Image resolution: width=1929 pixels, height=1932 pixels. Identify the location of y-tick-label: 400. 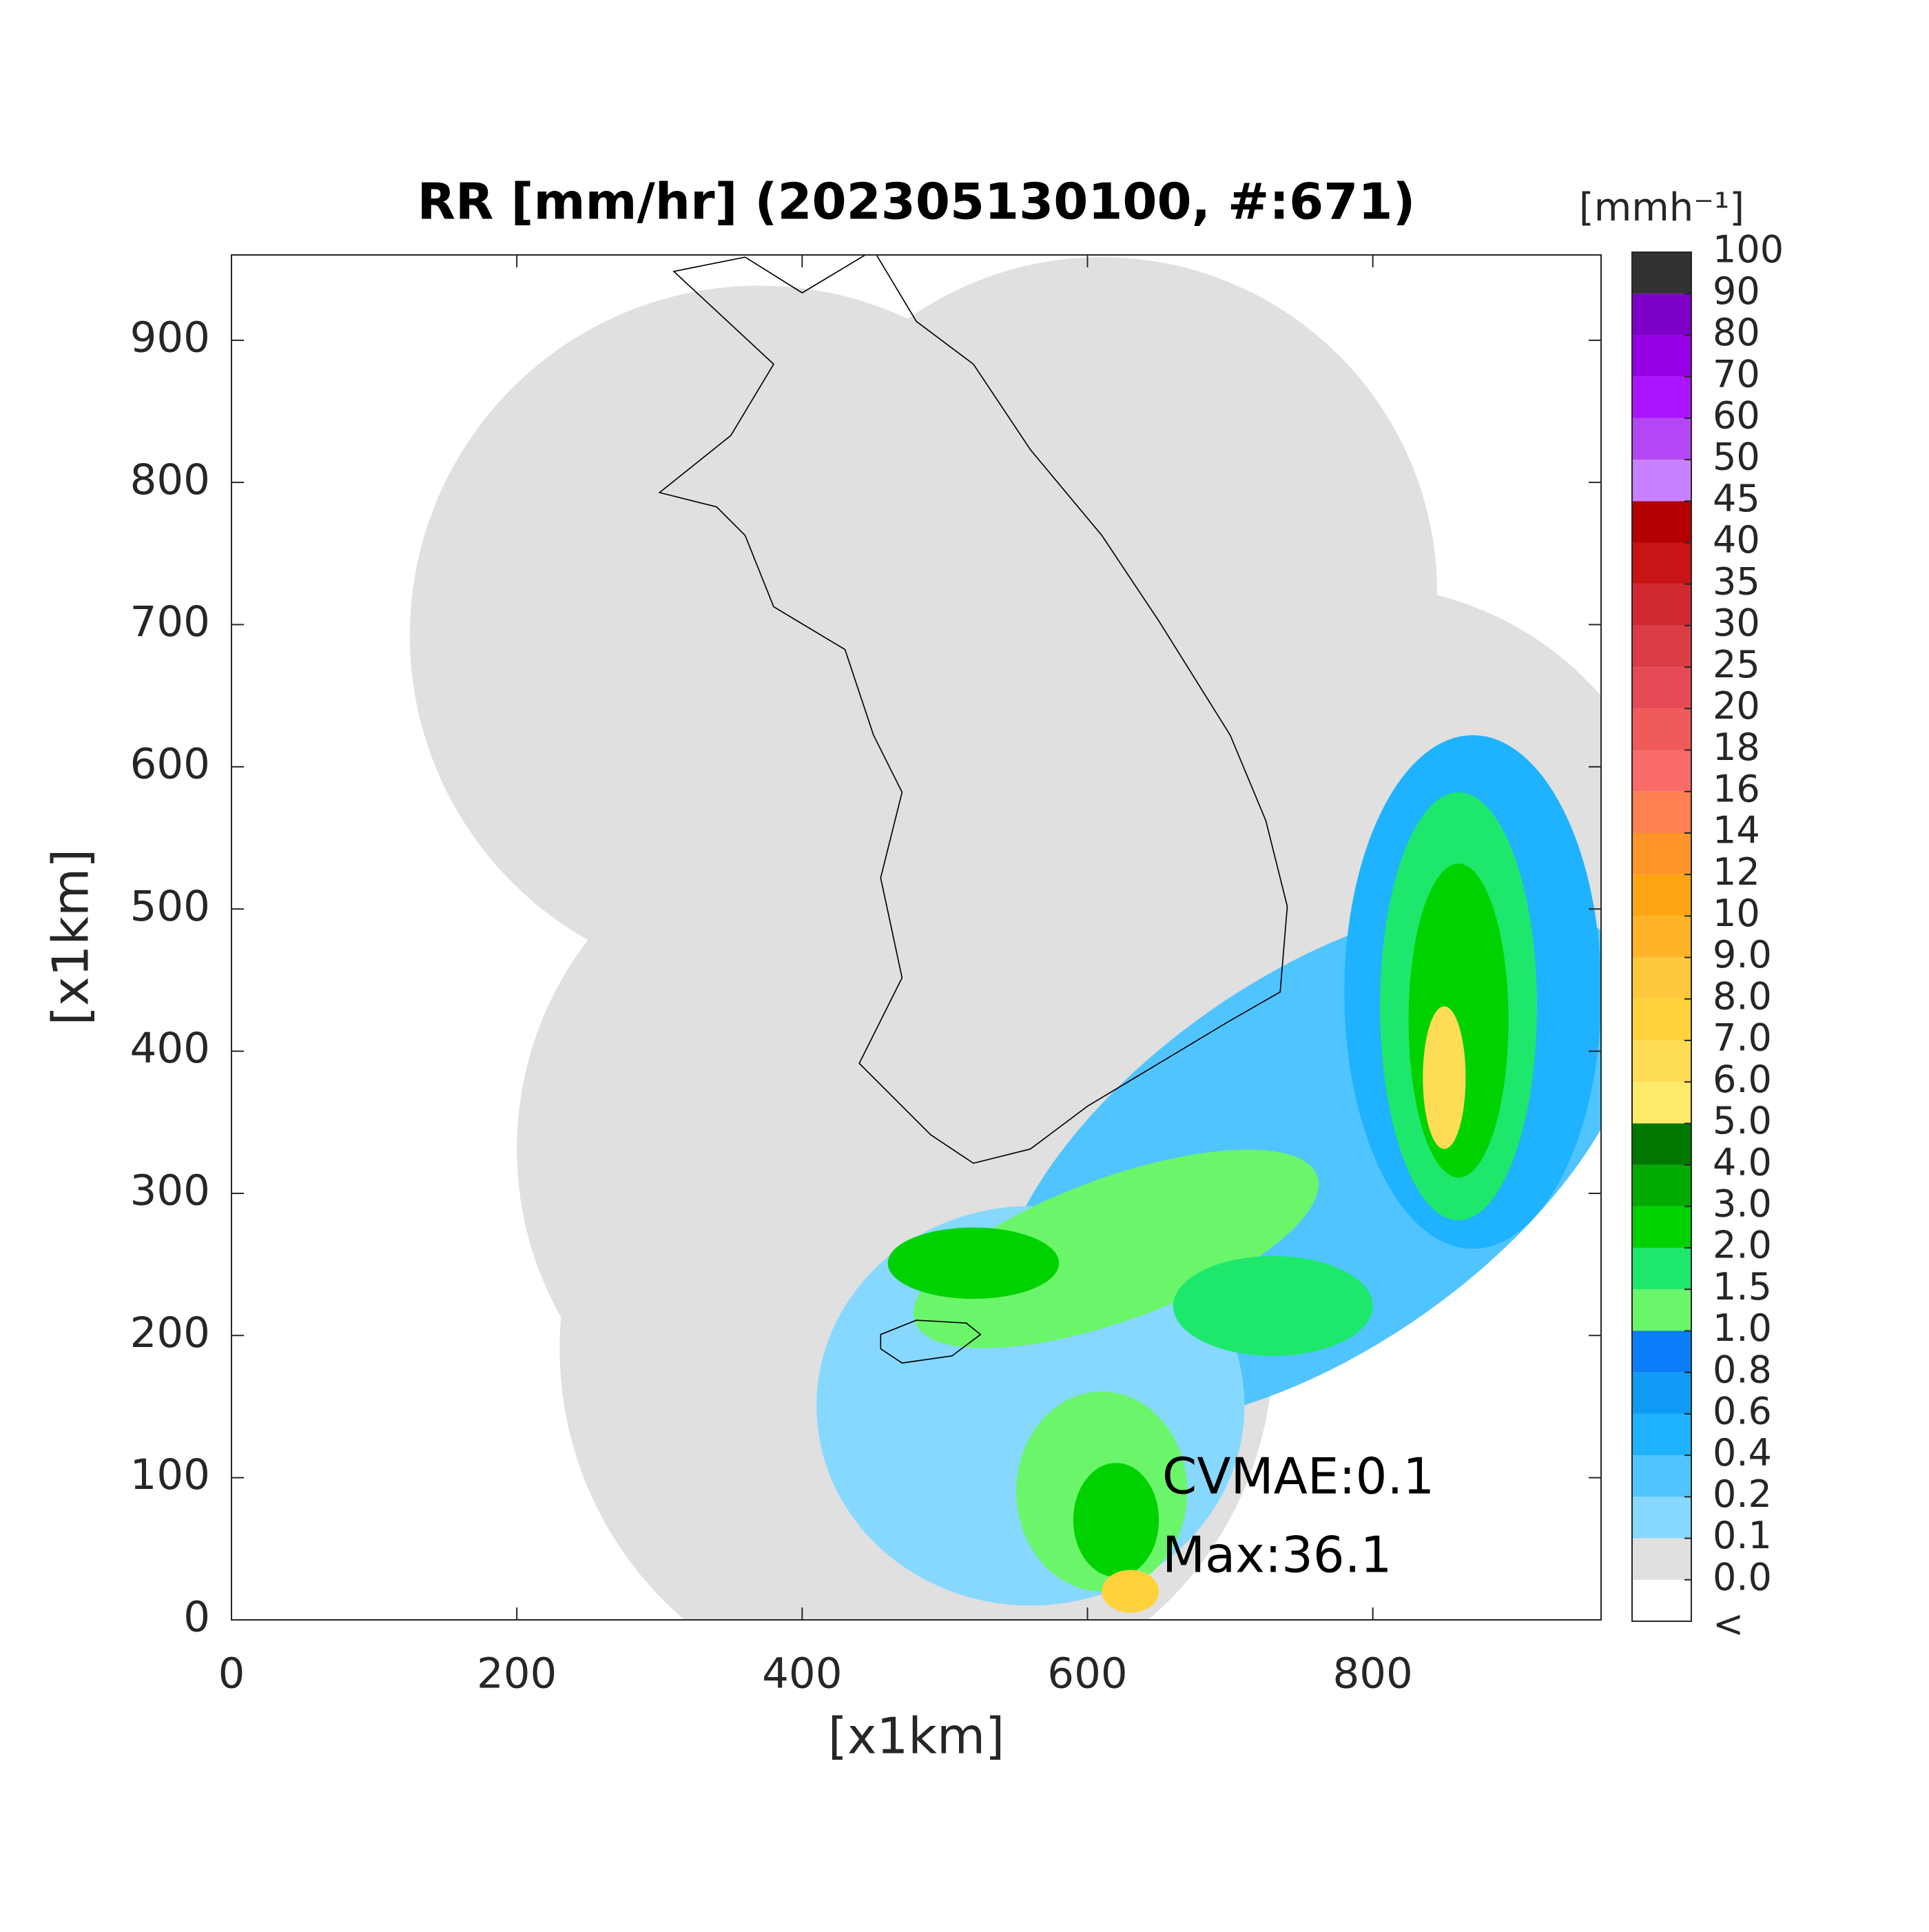
(170, 1048).